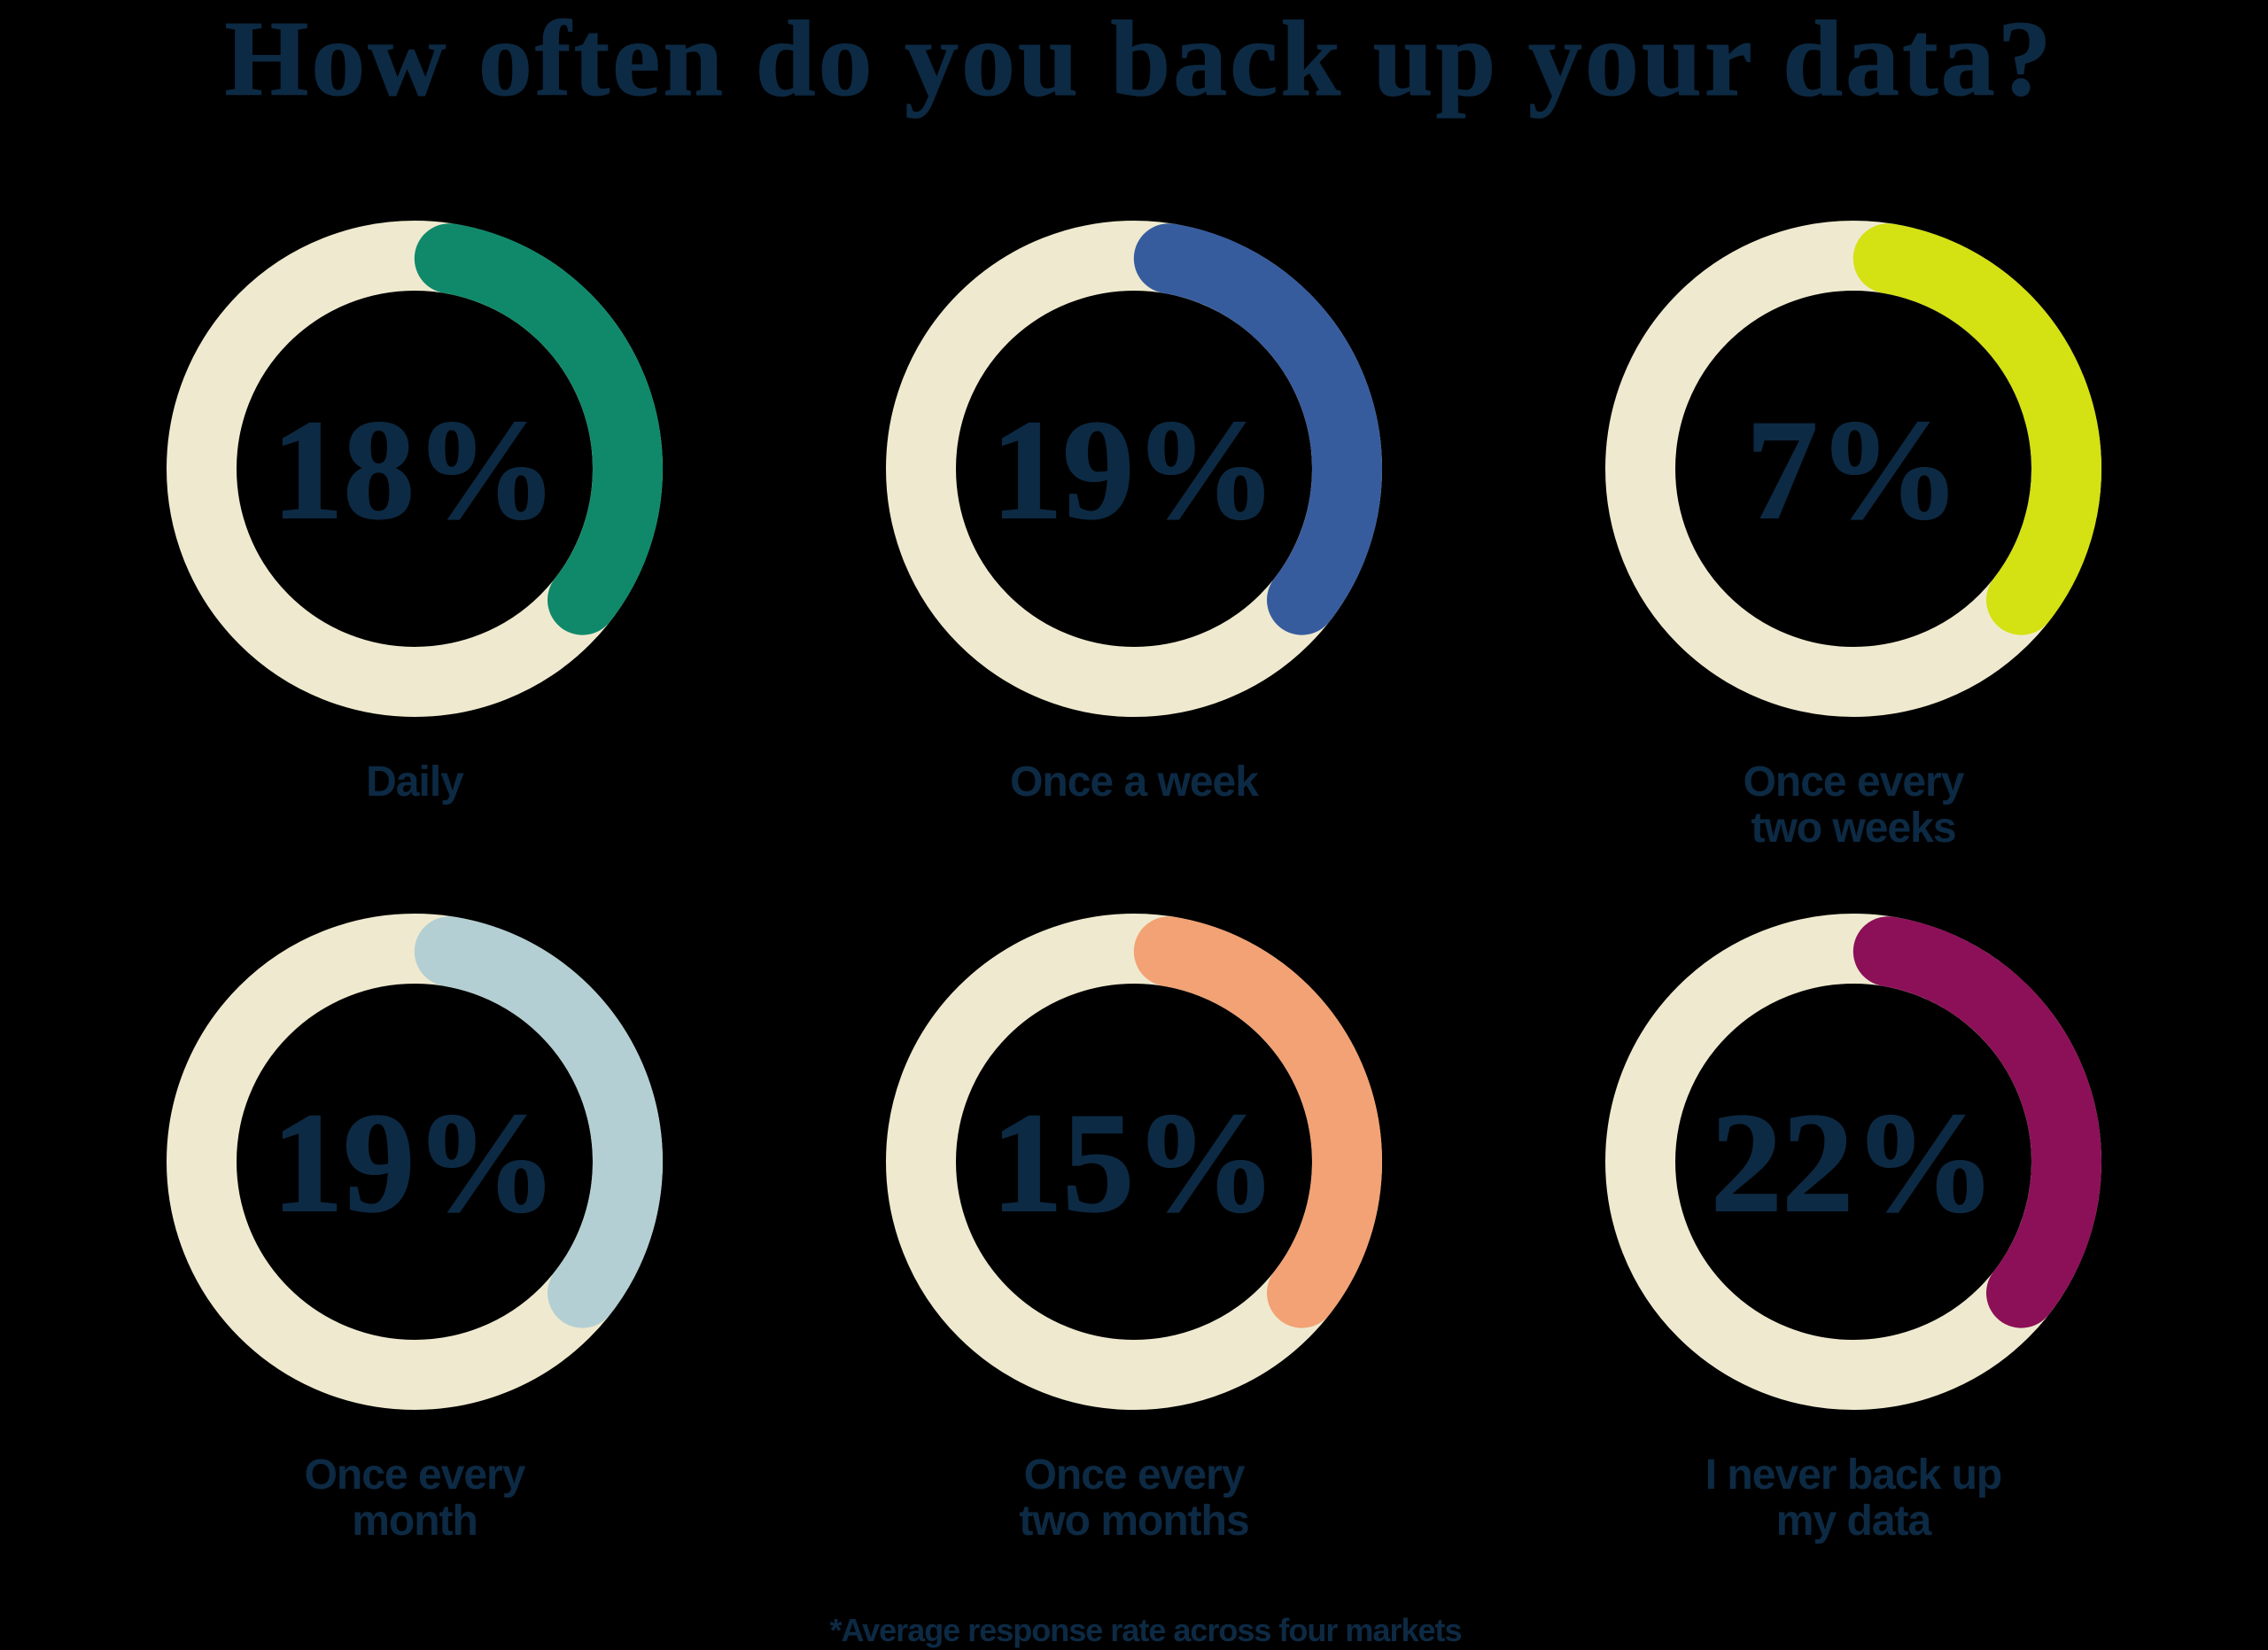 Image resolution: width=2268 pixels, height=1650 pixels. Describe the element at coordinates (1853, 1162) in the screenshot. I see `svg-text: 22%` at that location.